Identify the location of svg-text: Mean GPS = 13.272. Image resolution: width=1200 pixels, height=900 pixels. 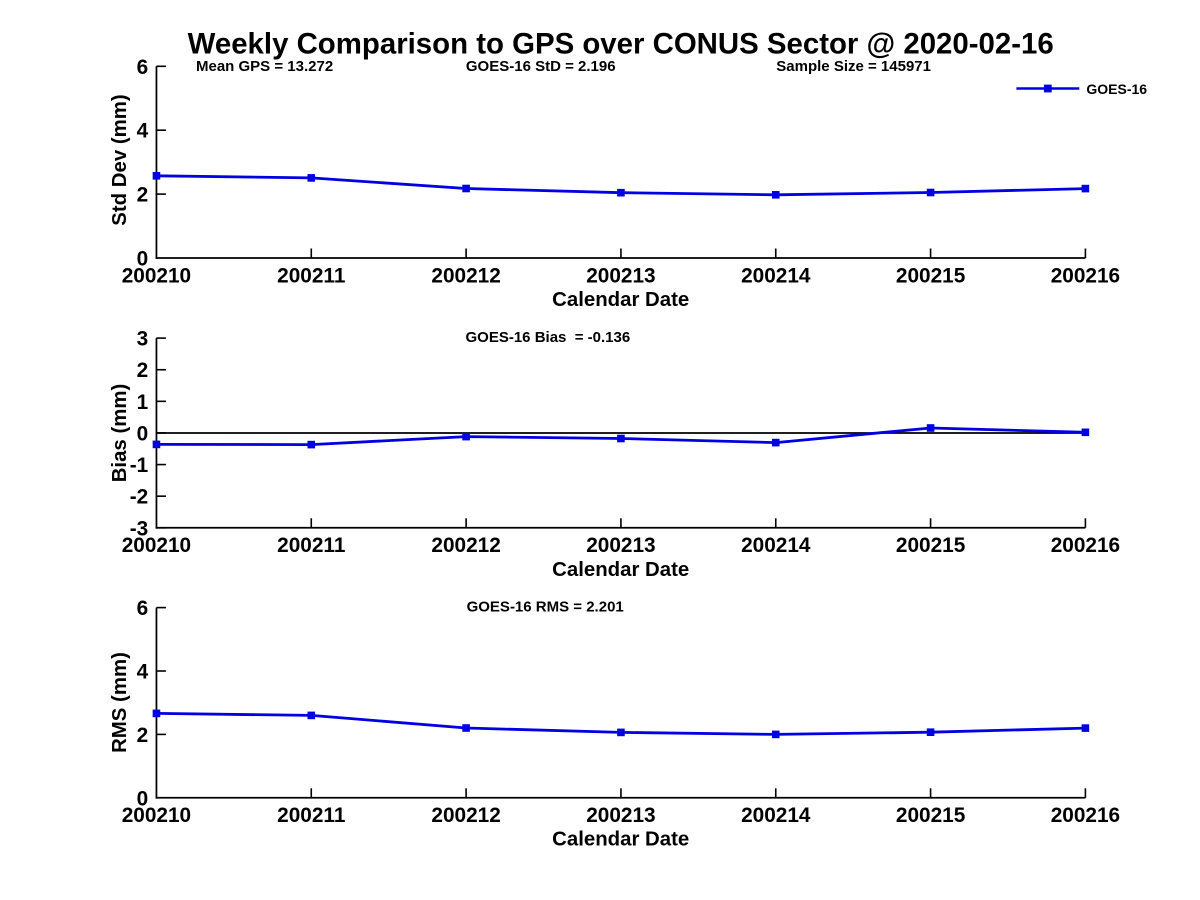
(264, 66).